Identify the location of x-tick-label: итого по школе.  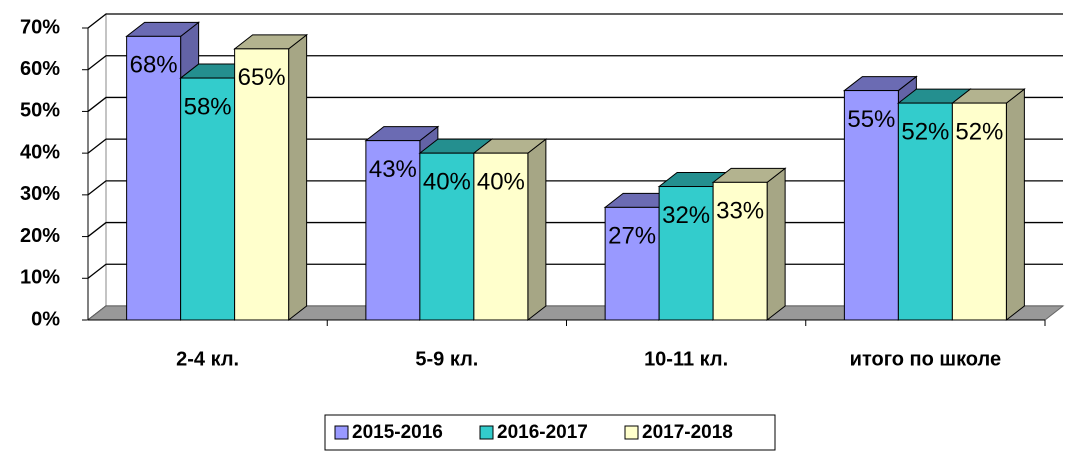
(925, 359).